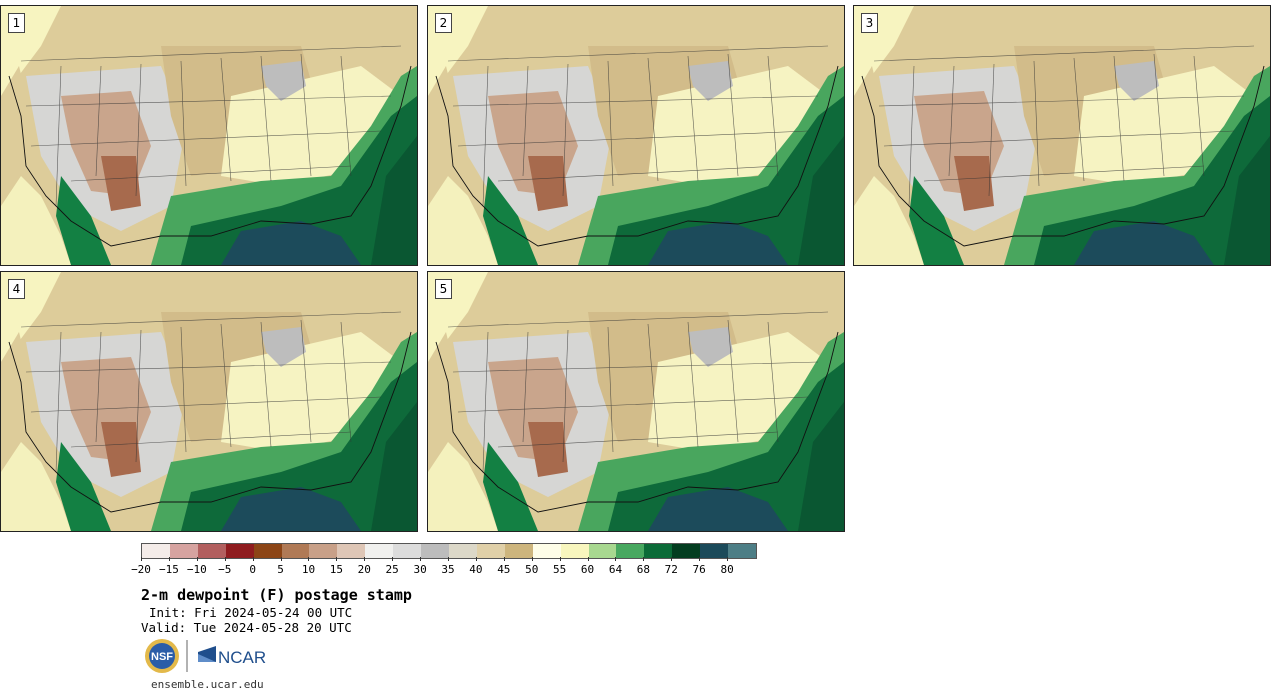 Image resolution: width=1280 pixels, height=696 pixels. What do you see at coordinates (225, 569) in the screenshot?
I see `colorbar-tick-label: −5` at bounding box center [225, 569].